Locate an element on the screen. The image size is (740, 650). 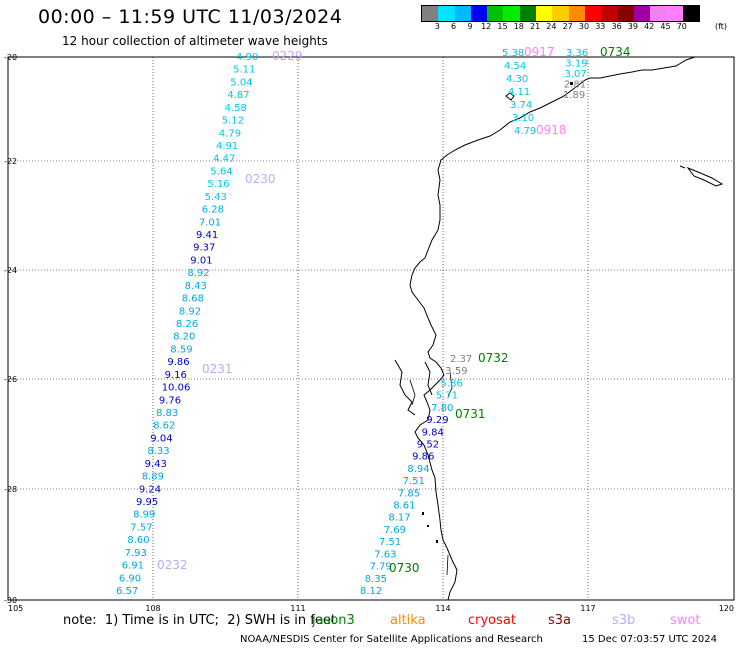
wave-height-value: 7.63 is located at coordinates (385, 554).